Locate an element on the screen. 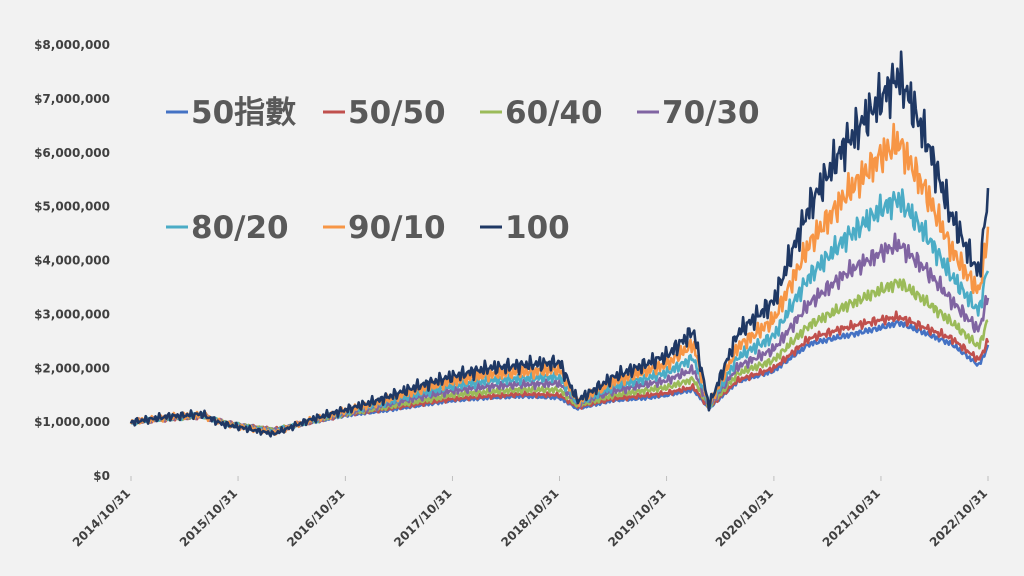 This screenshot has width=1024, height=576. x-tick-label: 2020/10/31 is located at coordinates (744, 517).